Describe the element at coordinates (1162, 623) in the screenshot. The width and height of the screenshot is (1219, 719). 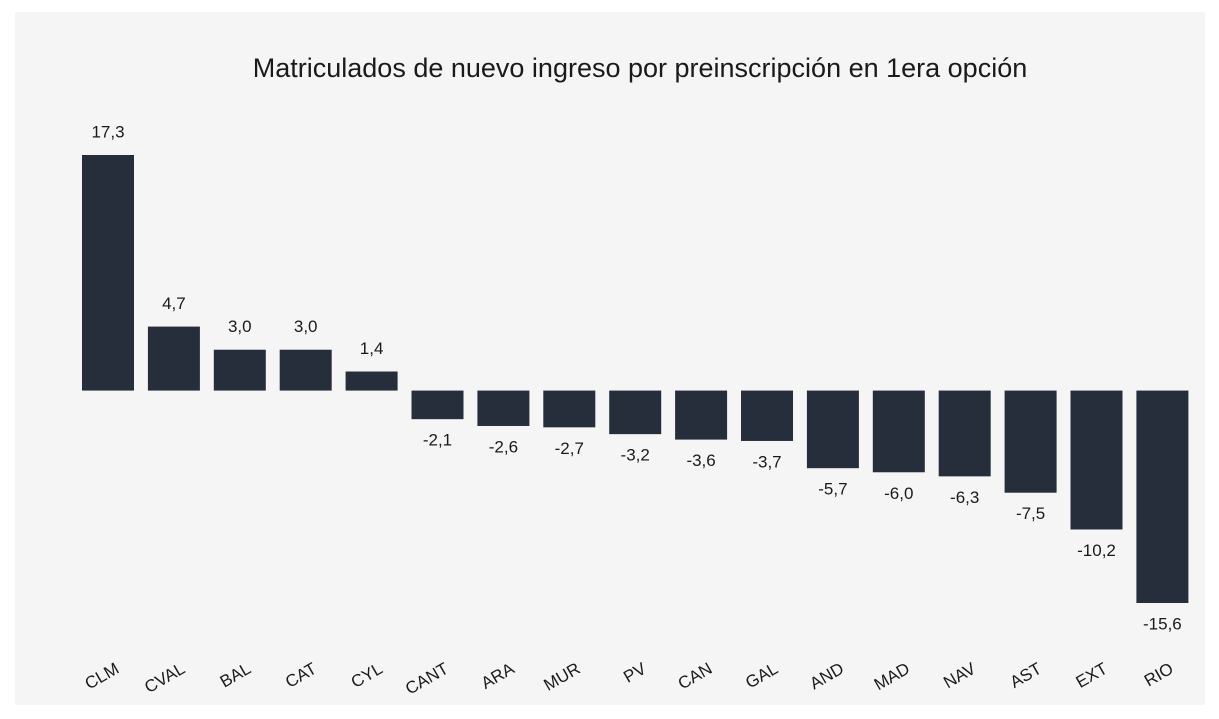
I see `value-label: -15,6` at that location.